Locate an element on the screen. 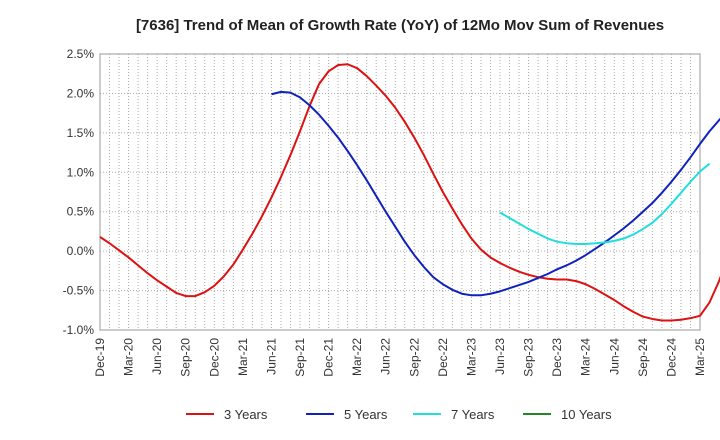  x-tick-label: Dec-20 is located at coordinates (214, 357).